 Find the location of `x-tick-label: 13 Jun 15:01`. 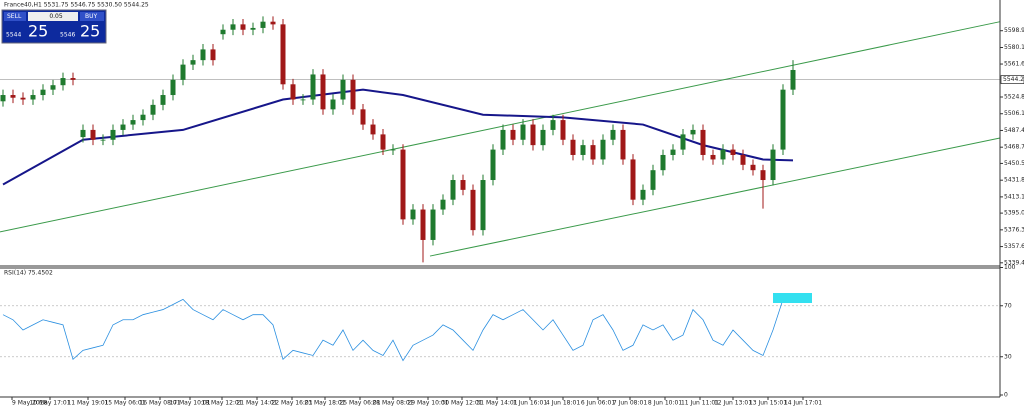

x-tick-label: 13 Jun 15:01 is located at coordinates (768, 403).